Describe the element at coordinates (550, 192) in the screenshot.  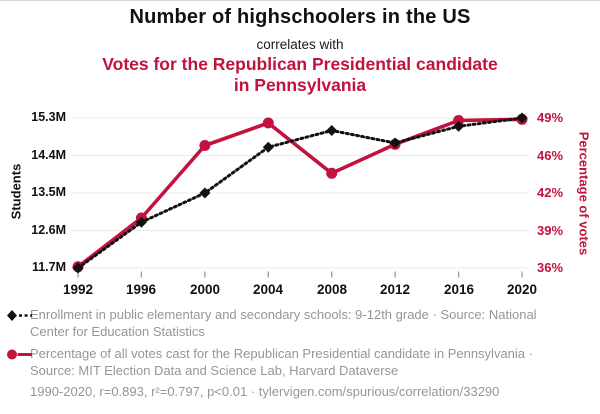
I see `y-axis-tick-label-right: 42%` at that location.